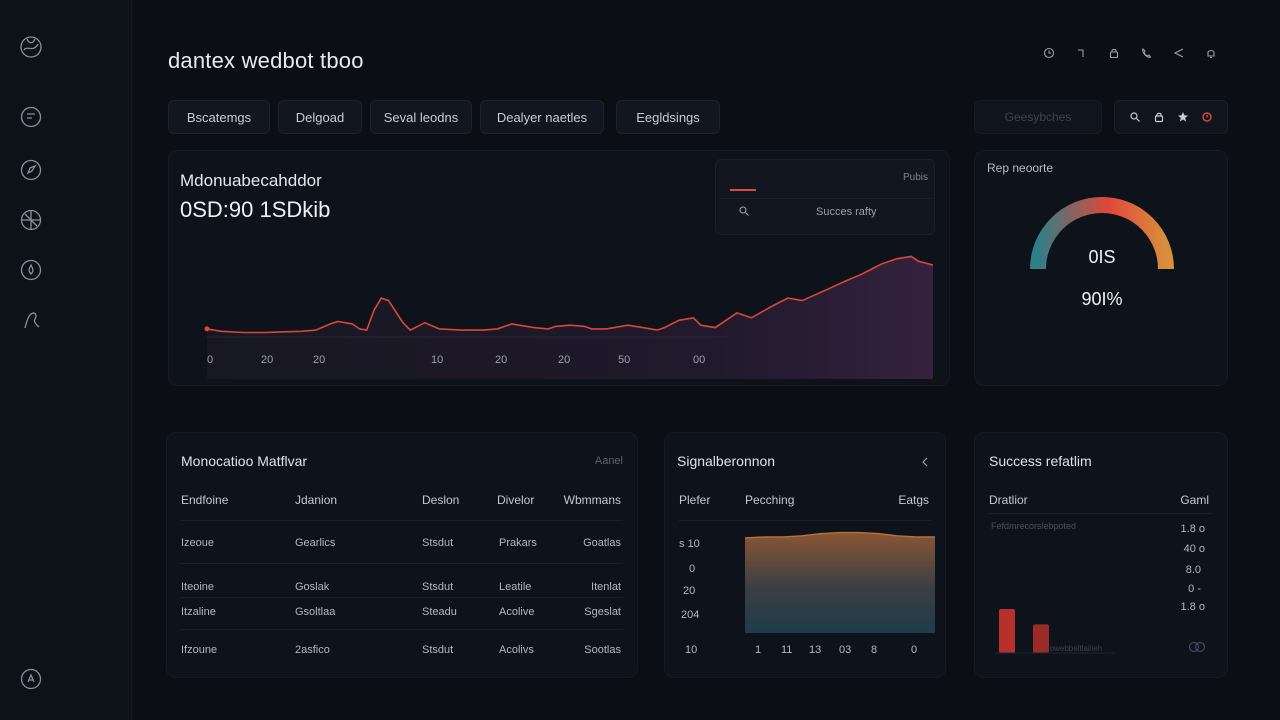 The width and height of the screenshot is (1280, 720). Describe the element at coordinates (1211, 53) in the screenshot. I see `bell-icon` at that location.